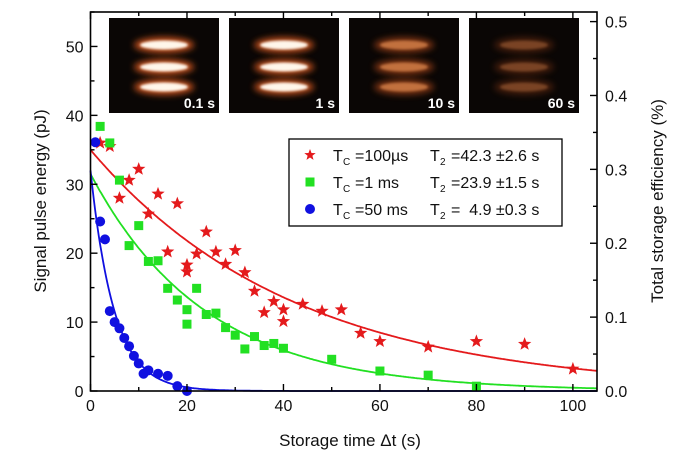  I want to click on x-axis-label: Storage time Δt (s), so click(350, 440).